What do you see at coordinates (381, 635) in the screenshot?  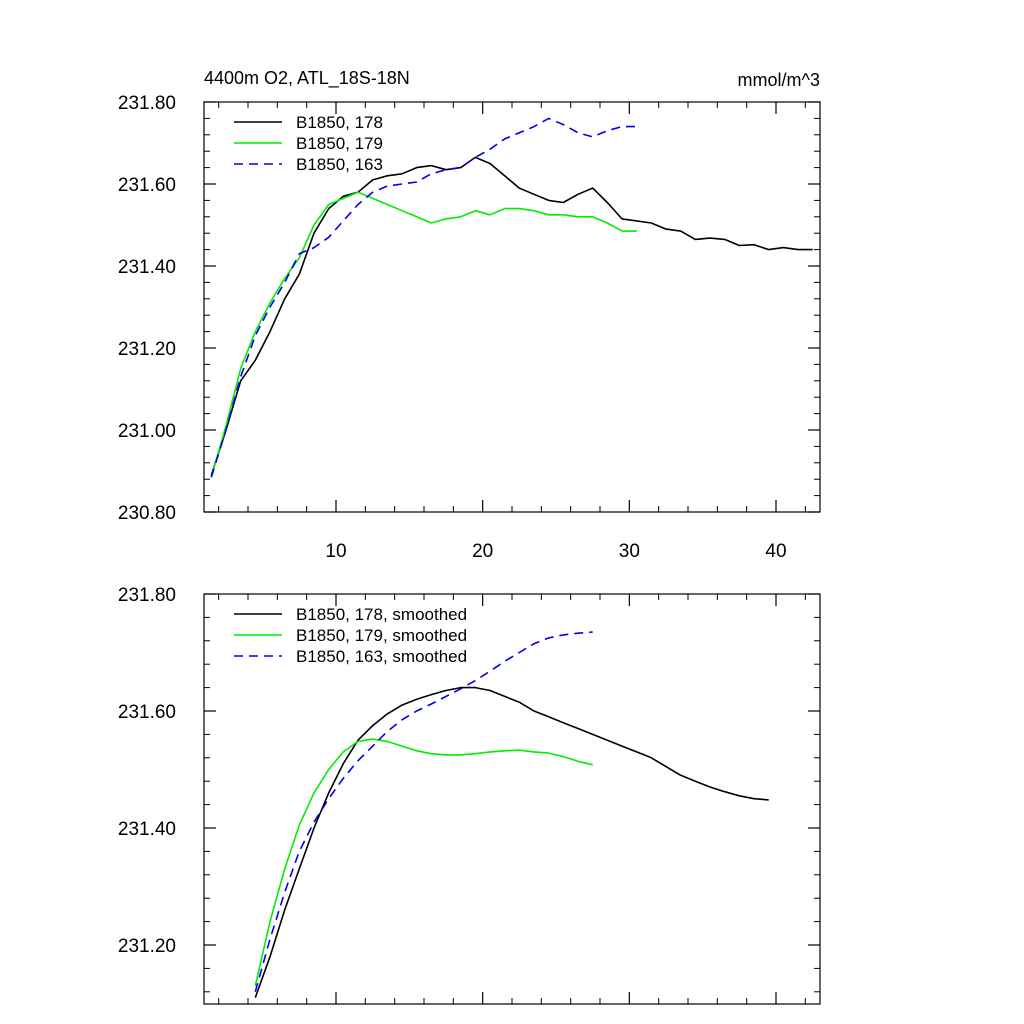 I see `bottom-legend-label-2: B1850, 179, smoothed` at bounding box center [381, 635].